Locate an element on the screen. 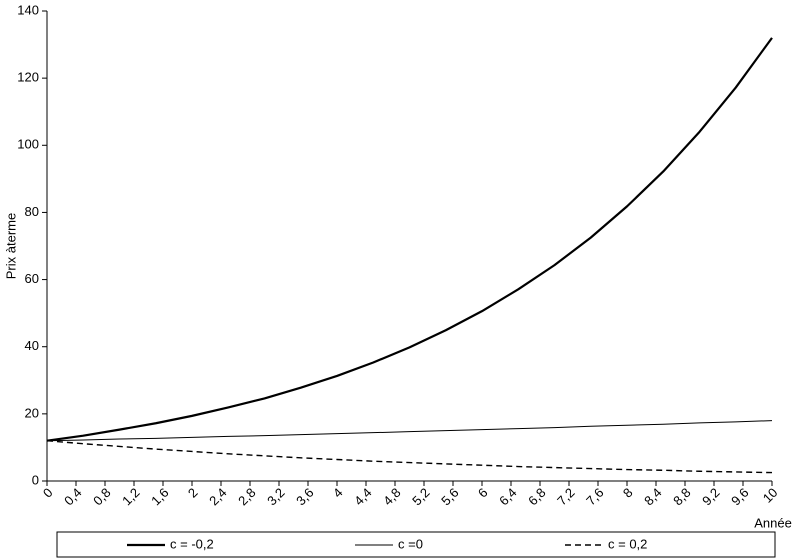 This screenshot has width=793, height=559. x-tick-label: 0,4 is located at coordinates (72, 496).